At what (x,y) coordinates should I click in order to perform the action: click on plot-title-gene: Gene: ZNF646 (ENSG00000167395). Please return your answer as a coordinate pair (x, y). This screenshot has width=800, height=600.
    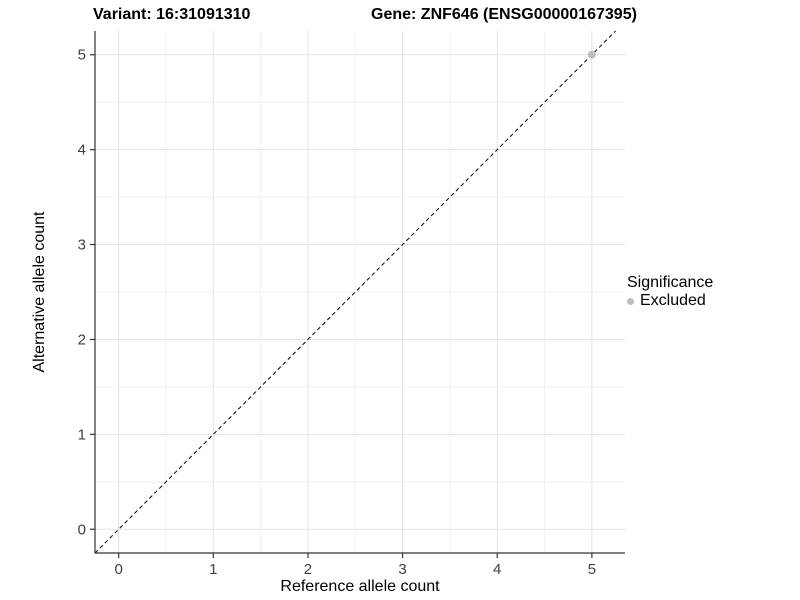
    Looking at the image, I should click on (504, 14).